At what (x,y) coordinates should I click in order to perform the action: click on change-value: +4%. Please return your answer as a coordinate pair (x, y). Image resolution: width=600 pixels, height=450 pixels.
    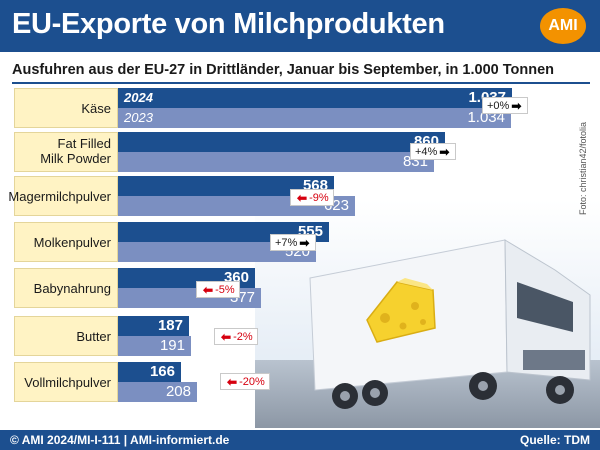
    Looking at the image, I should click on (426, 151).